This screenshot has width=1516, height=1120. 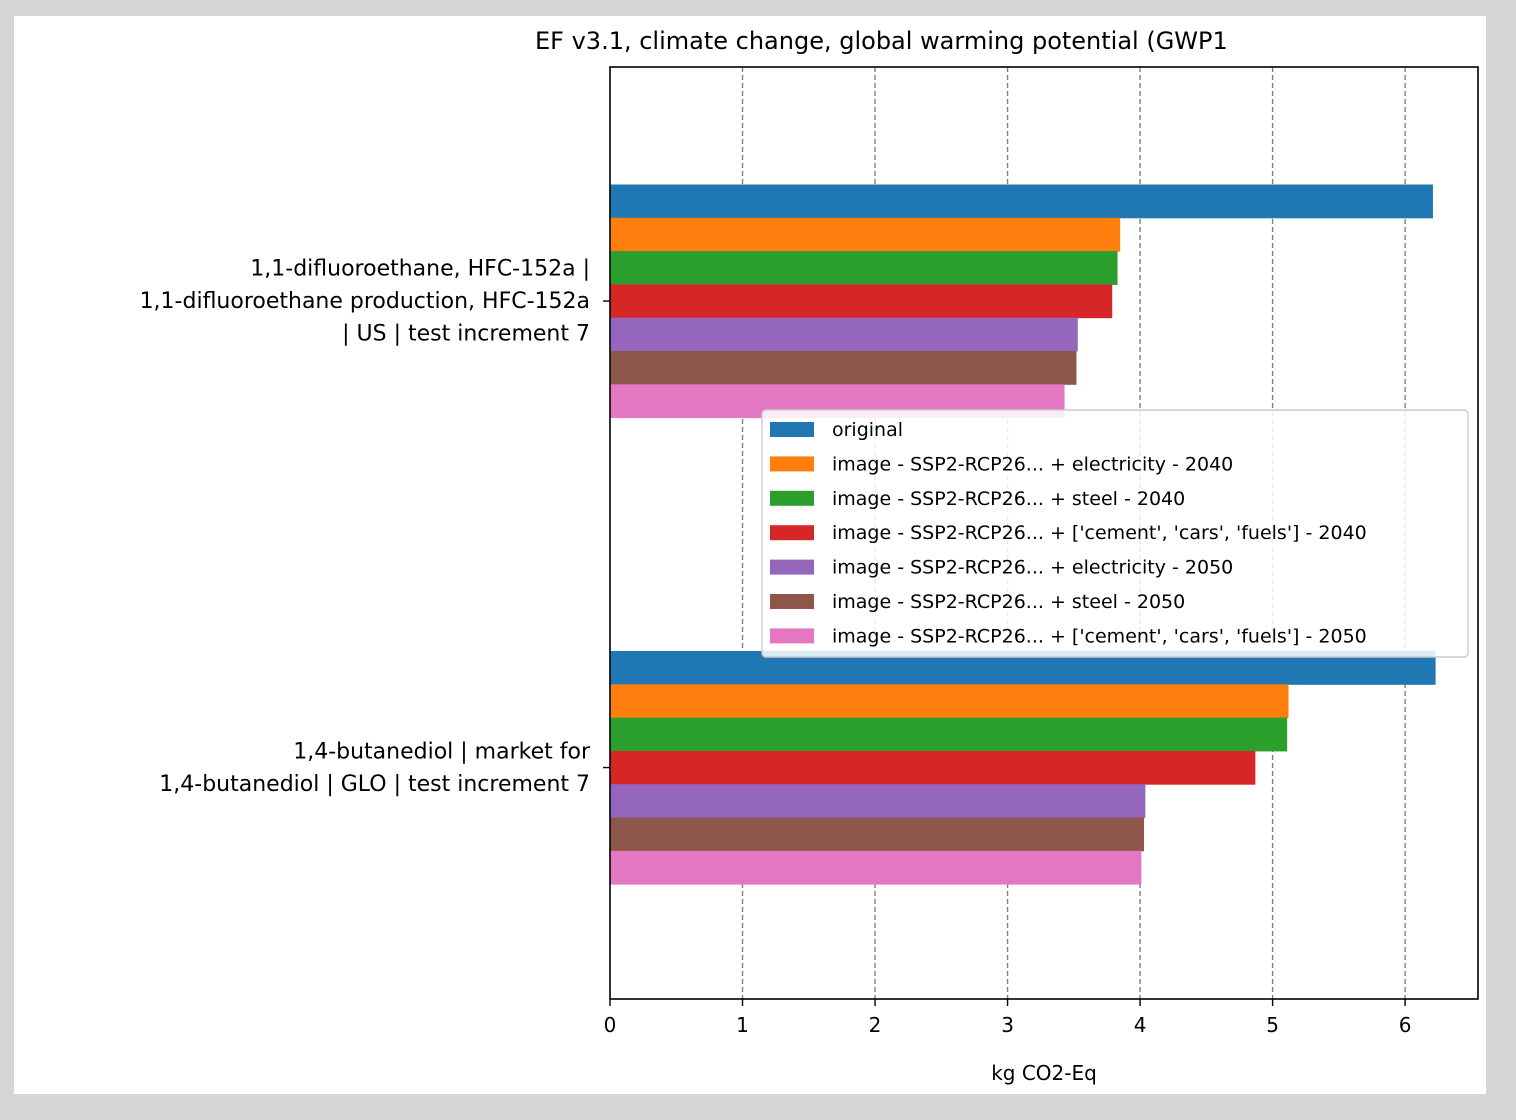 I want to click on legend-label: original, so click(x=867, y=430).